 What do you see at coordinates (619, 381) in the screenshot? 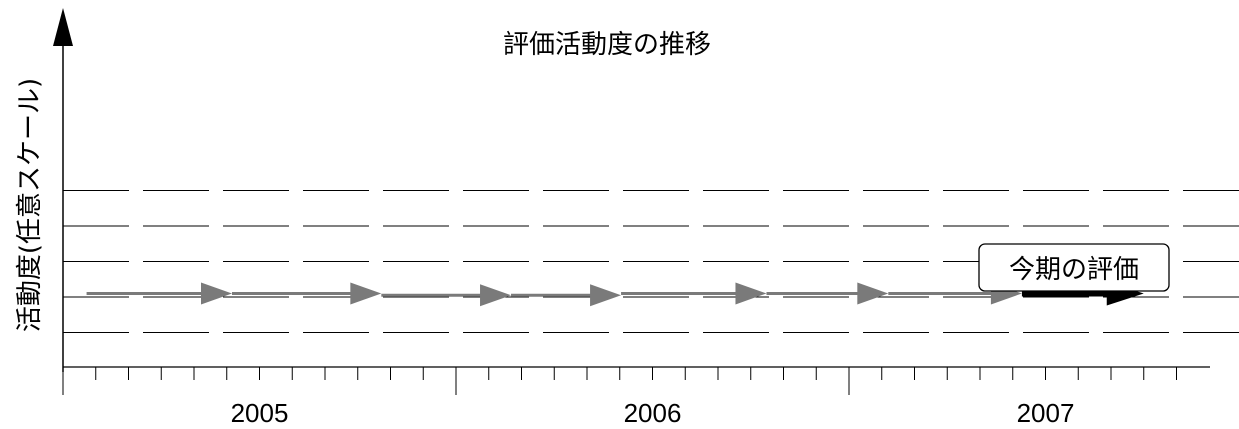
I see `x-ticks` at bounding box center [619, 381].